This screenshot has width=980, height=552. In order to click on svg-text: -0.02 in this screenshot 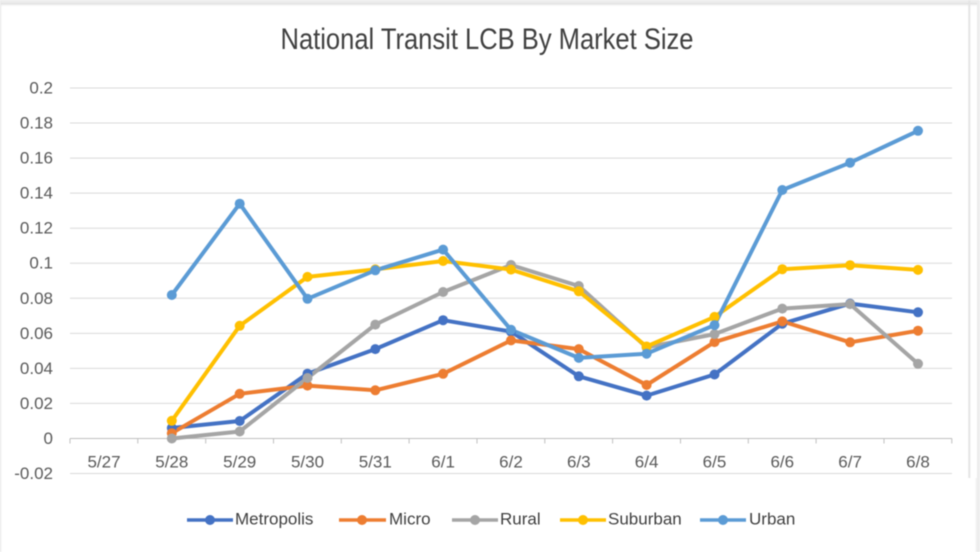, I will do `click(33, 473)`.